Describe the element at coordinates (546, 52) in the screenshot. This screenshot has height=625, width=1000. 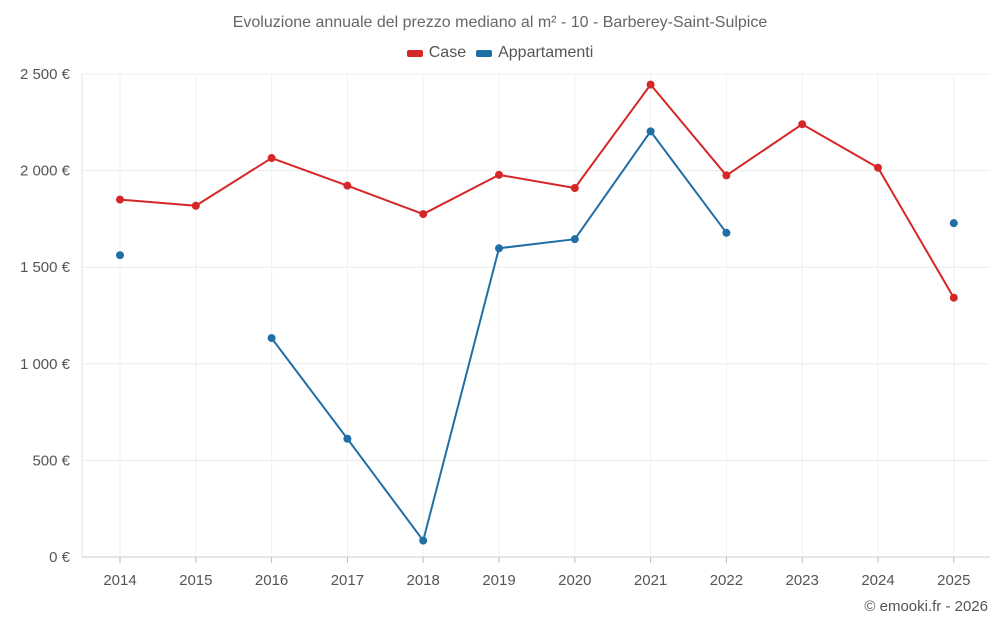
I see `legend-label-appartamenti: Appartamenti` at that location.